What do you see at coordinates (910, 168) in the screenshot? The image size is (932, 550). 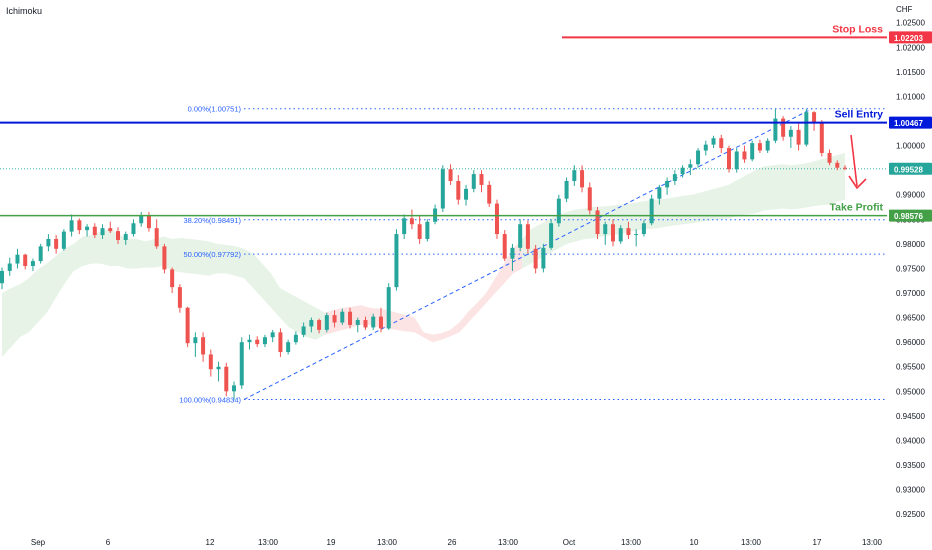 I see `current-price-tag-bg` at bounding box center [910, 168].